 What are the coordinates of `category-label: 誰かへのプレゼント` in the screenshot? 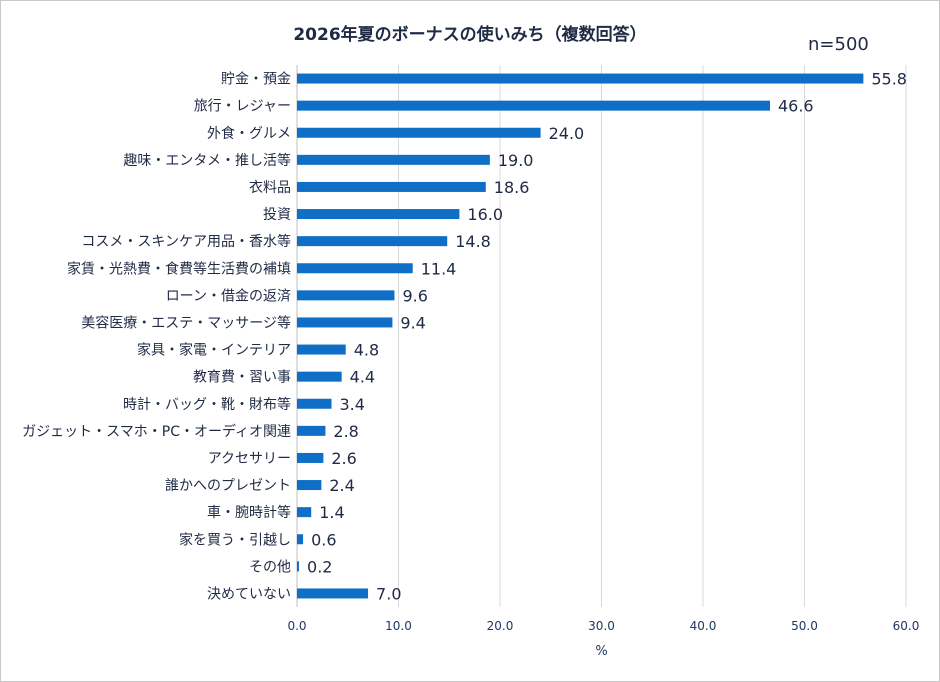 It's located at (228, 486).